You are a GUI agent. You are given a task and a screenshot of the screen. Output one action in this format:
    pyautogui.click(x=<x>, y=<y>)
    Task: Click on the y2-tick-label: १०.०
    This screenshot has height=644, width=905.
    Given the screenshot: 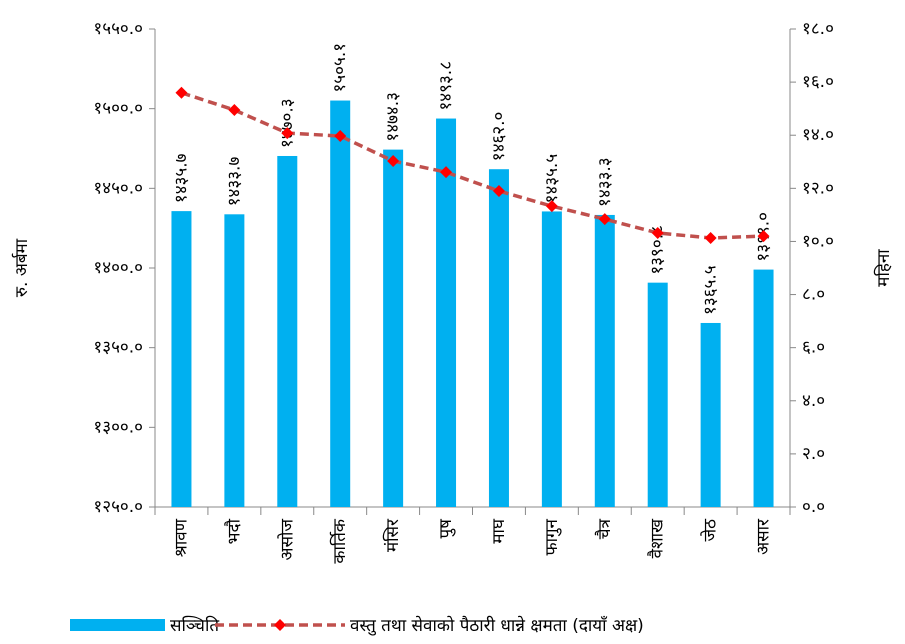 What is the action you would take?
    pyautogui.click(x=818, y=241)
    